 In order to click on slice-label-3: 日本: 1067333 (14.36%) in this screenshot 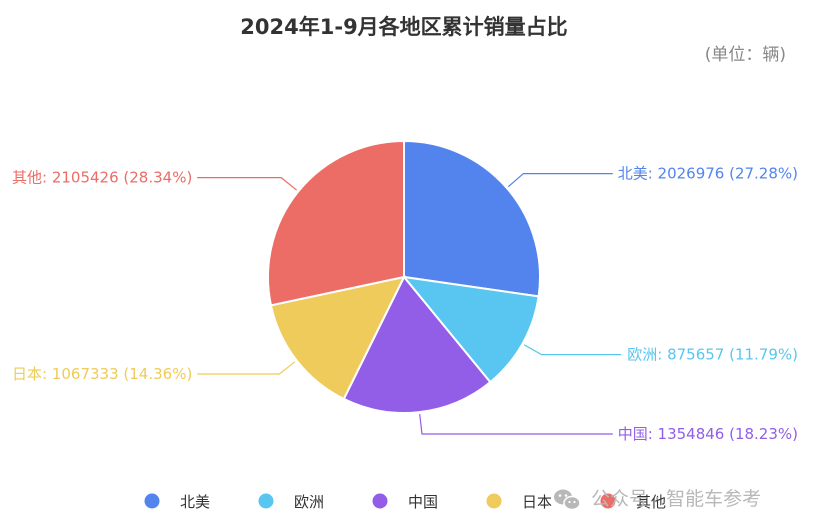, I will do `click(102, 374)`.